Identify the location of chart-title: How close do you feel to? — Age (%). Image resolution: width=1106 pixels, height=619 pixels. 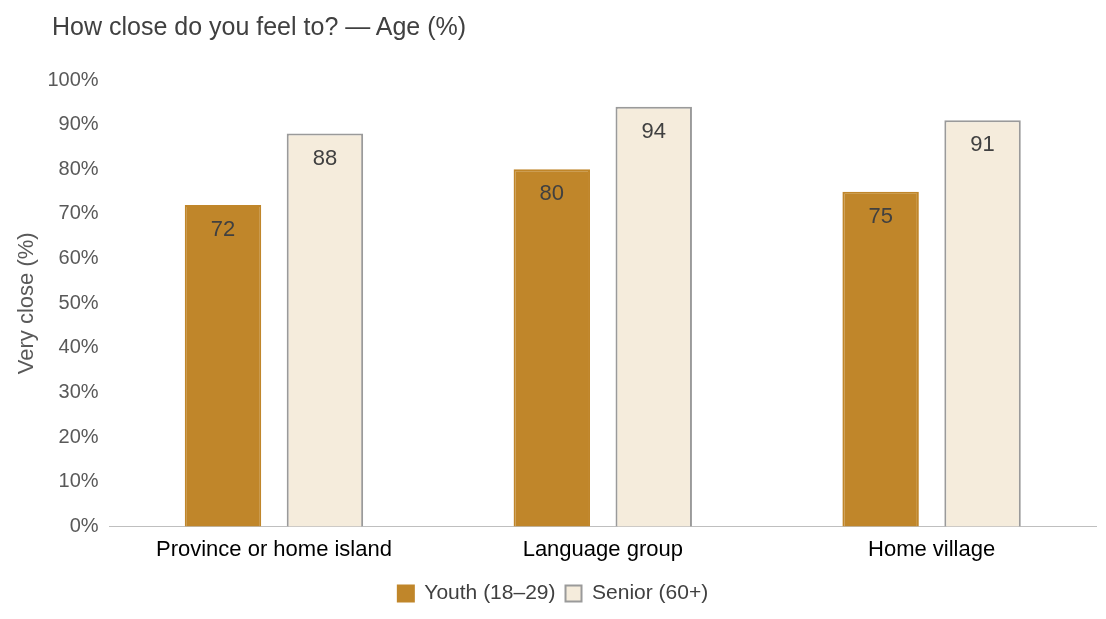
(259, 26).